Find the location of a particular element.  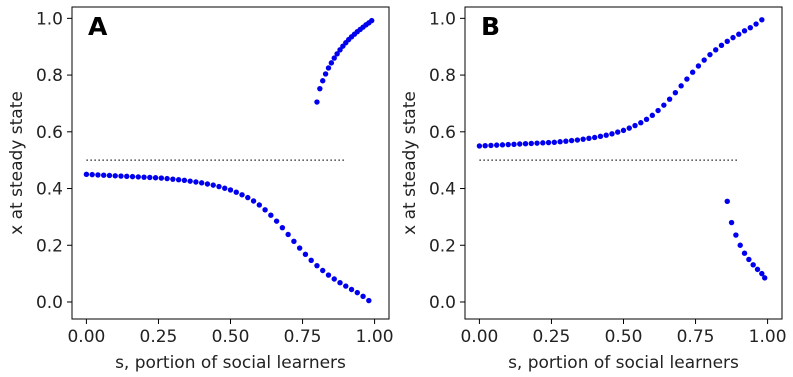

x-tick-label: 0.25 is located at coordinates (552, 337).